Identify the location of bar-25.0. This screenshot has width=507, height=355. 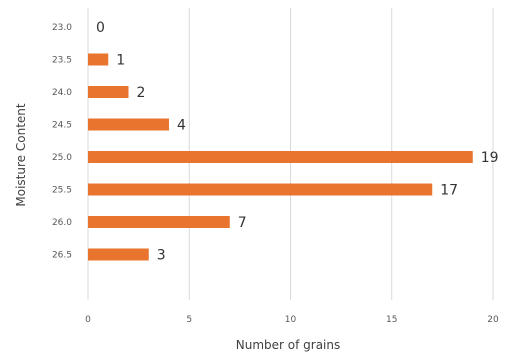
(280, 157).